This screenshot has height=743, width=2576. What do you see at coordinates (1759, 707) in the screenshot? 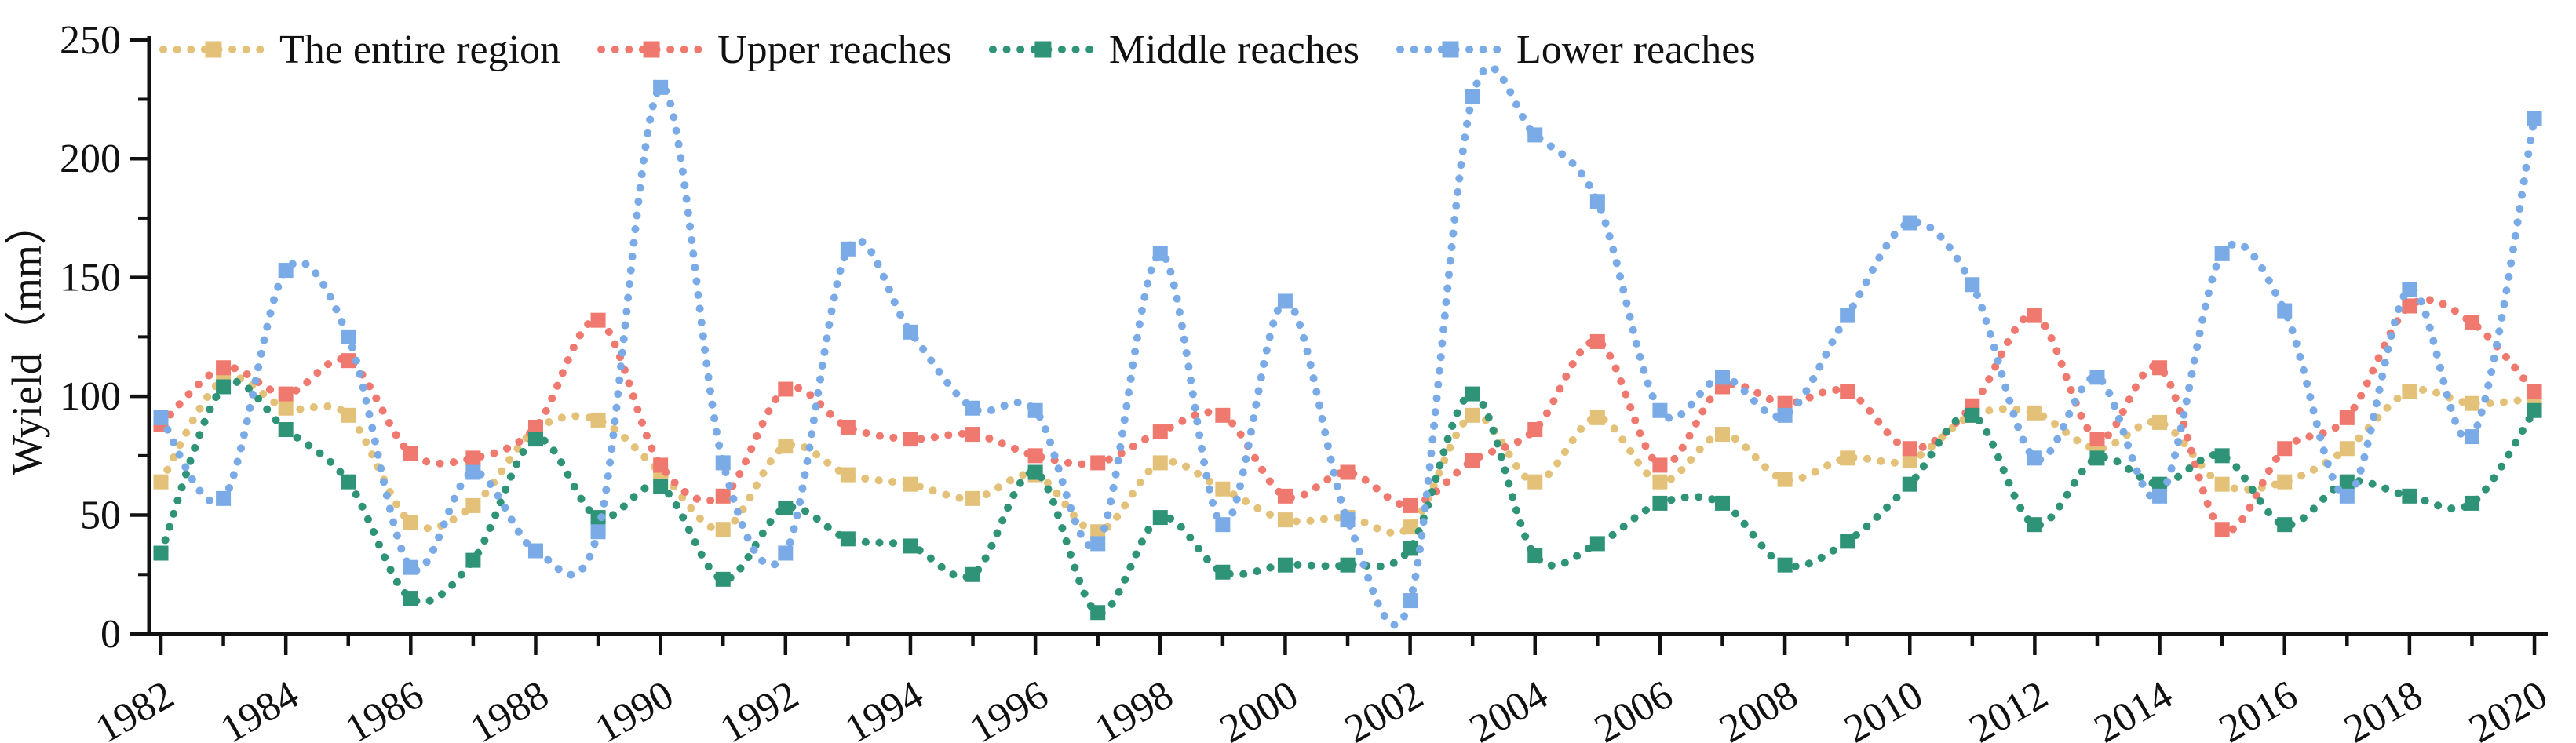
I see `x-tick-label: 2008` at bounding box center [1759, 707].